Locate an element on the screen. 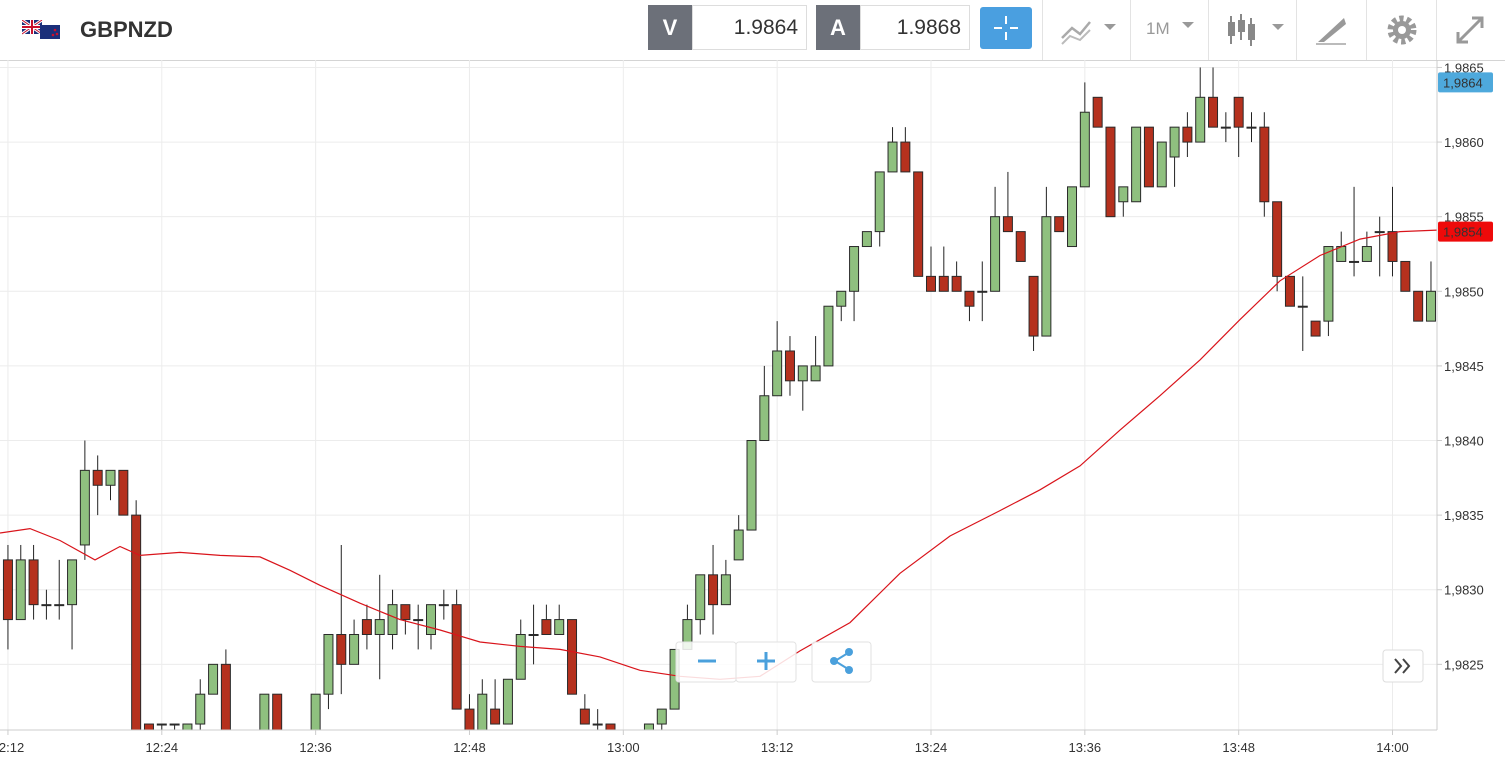  sell-price: 1.9864 is located at coordinates (749, 27).